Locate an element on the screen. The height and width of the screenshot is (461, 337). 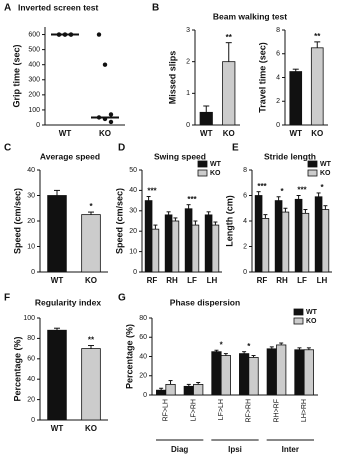
y-tick-label: 20 is located at coordinates (31, 399).